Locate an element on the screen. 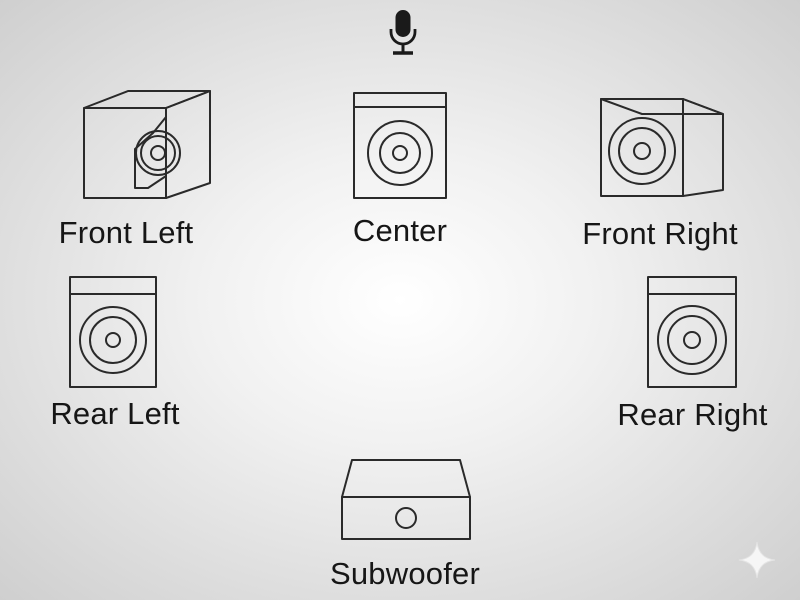 This screenshot has width=800, height=600. speaker-front-left is located at coordinates (147, 145).